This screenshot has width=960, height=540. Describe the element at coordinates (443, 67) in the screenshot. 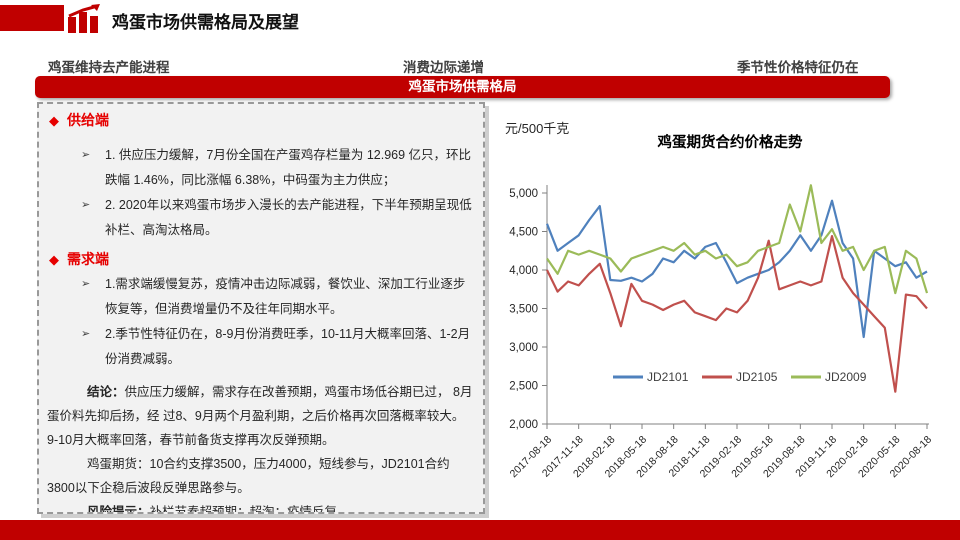

I see `subheader-demand: 消费边际递增` at that location.